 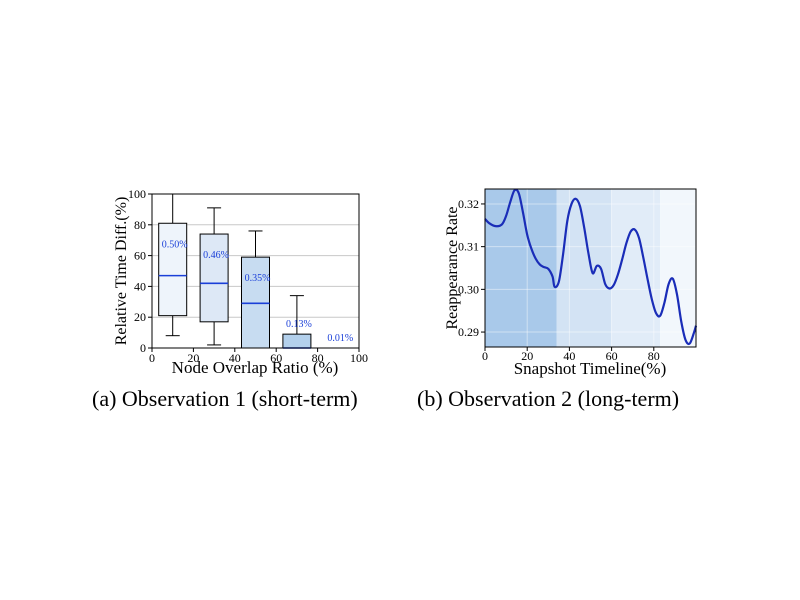 I want to click on panel-a-x-tick-label: 20, so click(x=193, y=358).